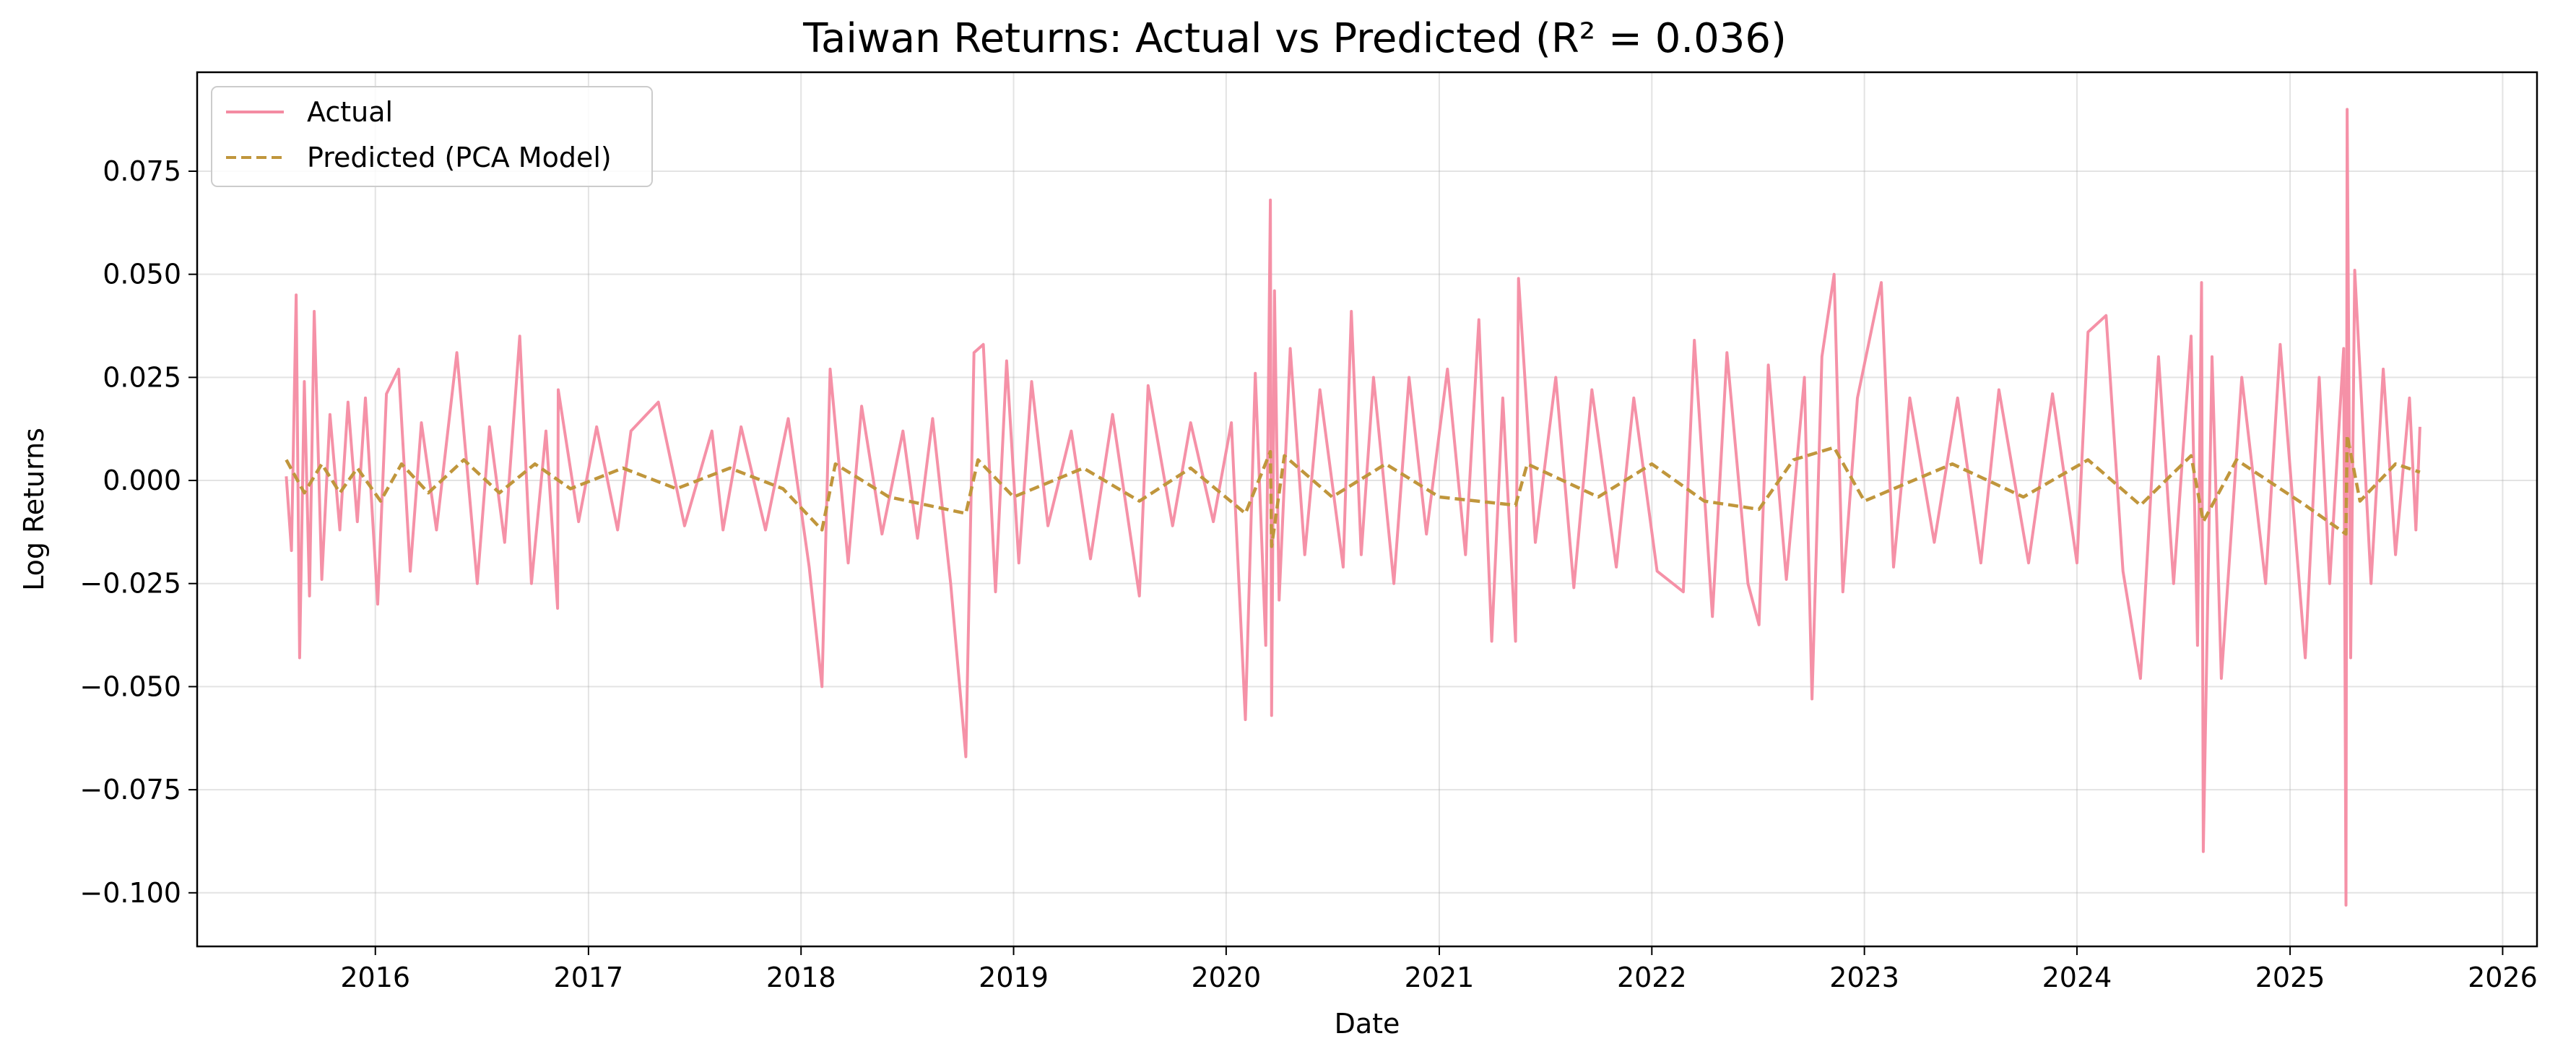 Image resolution: width=2576 pixels, height=1062 pixels. Describe the element at coordinates (1440, 977) in the screenshot. I see `x-tick-label: 2021` at that location.